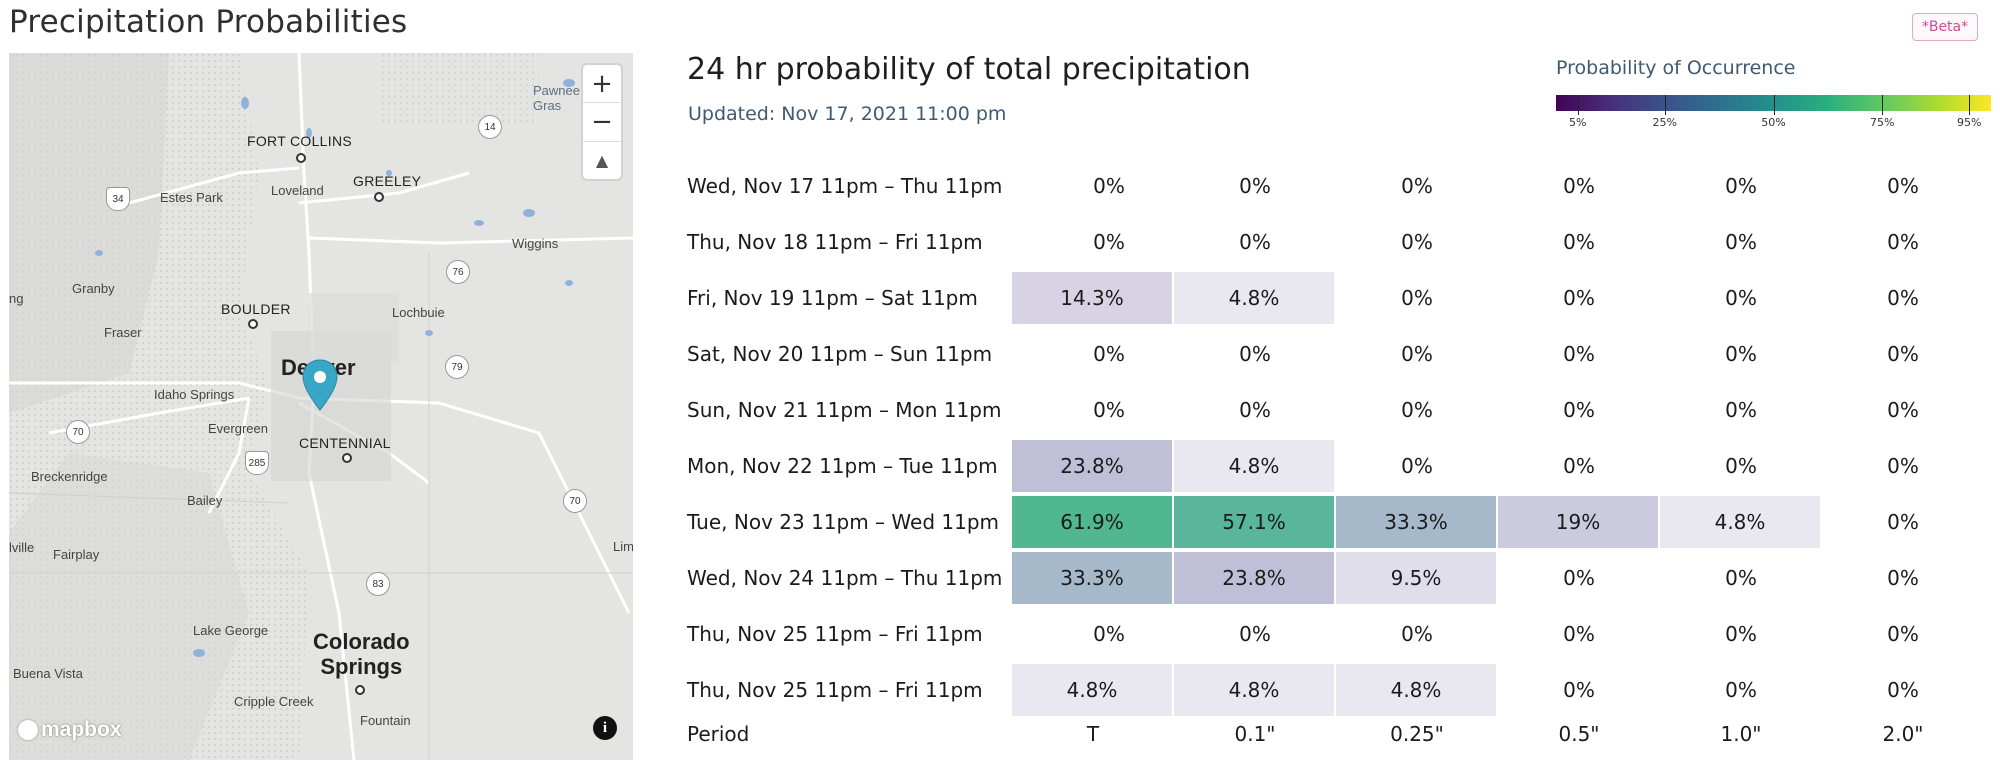  Describe the element at coordinates (22, 547) in the screenshot. I see `map-label-edge-ville: lville` at that location.